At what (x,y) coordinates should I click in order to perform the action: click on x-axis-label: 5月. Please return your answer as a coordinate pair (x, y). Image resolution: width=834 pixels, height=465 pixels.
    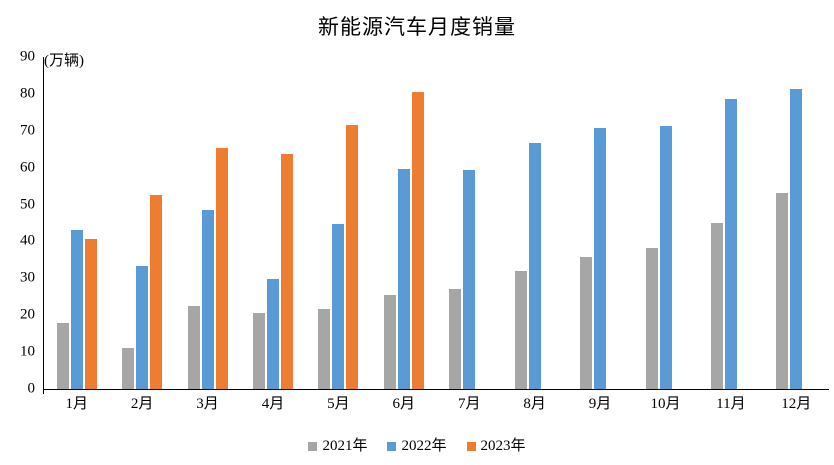
    Looking at the image, I should click on (338, 404).